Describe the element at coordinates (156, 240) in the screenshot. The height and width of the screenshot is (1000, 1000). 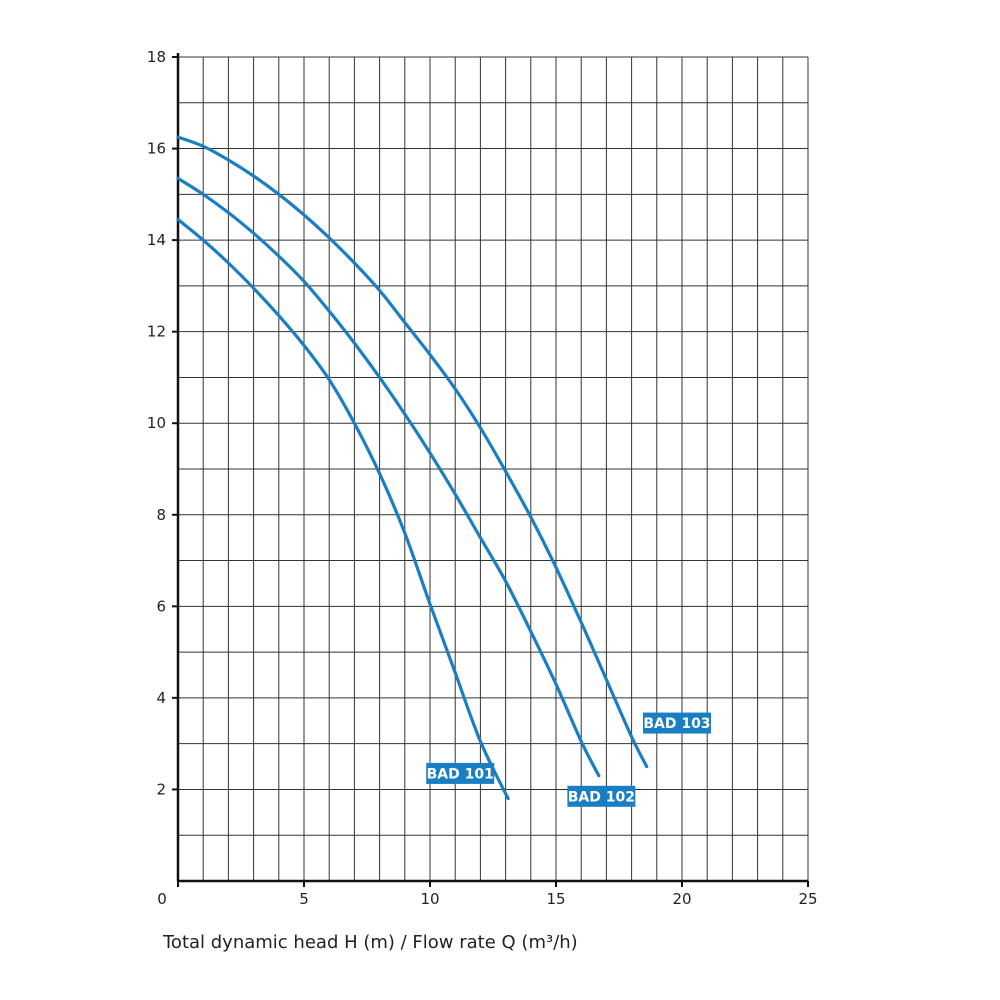
I see `y-tick-label: 14` at that location.